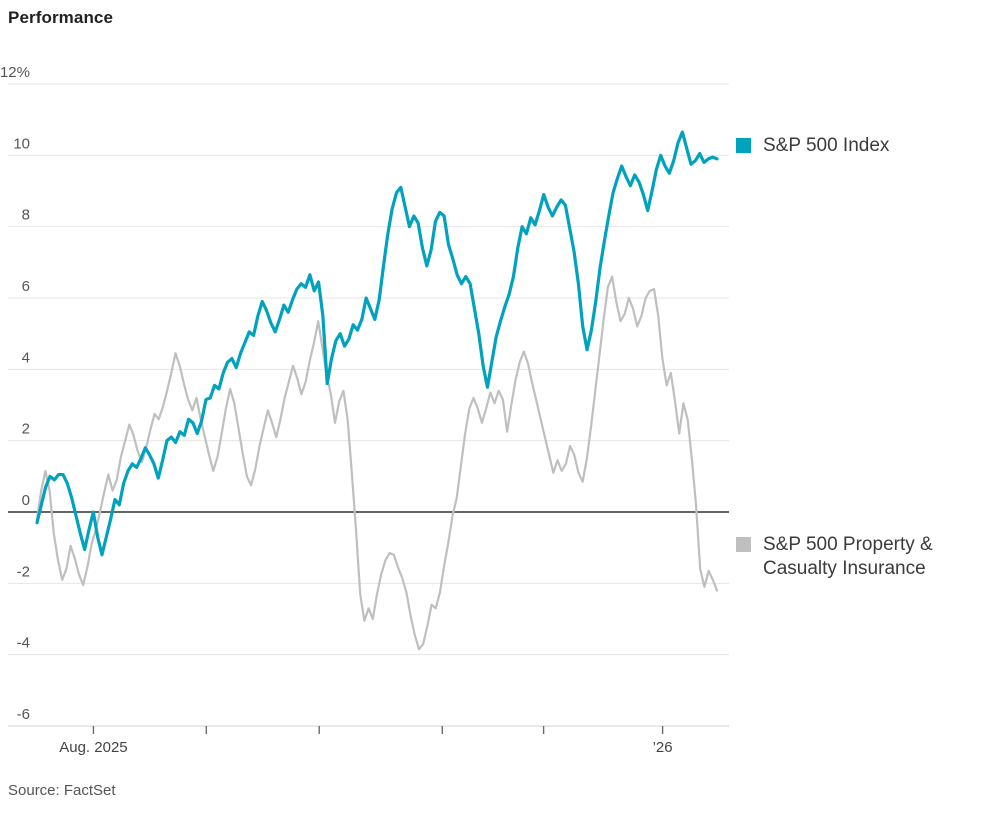  What do you see at coordinates (23, 571) in the screenshot?
I see `y-axis-tick-label: -2` at bounding box center [23, 571].